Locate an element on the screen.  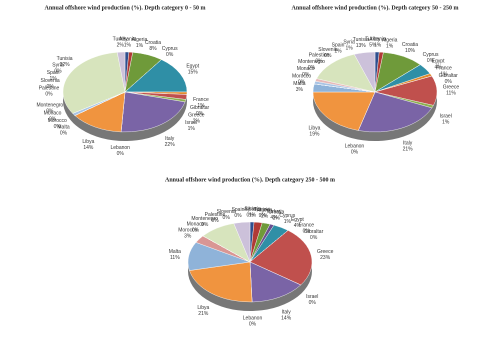
slice-value-label: 32% is located at coordinates (65, 65).